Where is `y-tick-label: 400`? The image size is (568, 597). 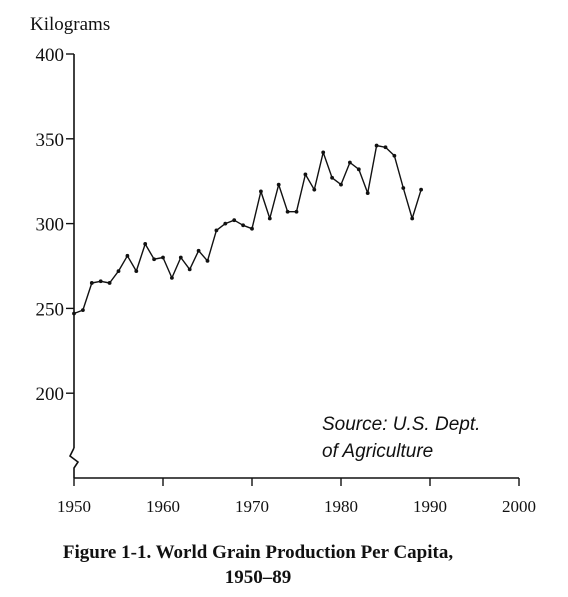 y-tick-label: 400 is located at coordinates (50, 55).